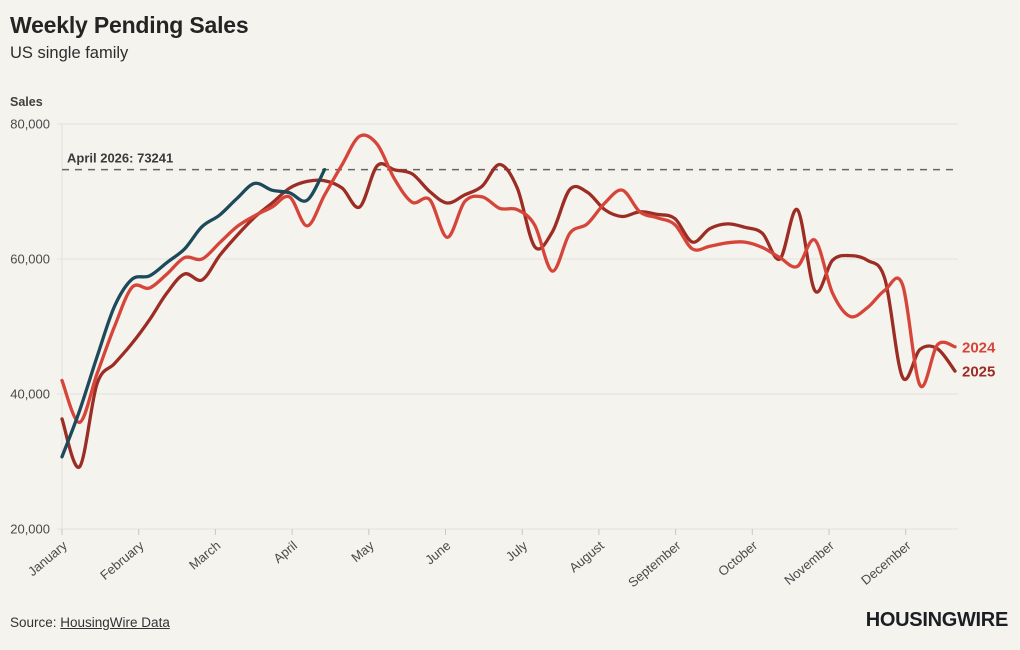  I want to click on x-tick-label: March, so click(204, 555).